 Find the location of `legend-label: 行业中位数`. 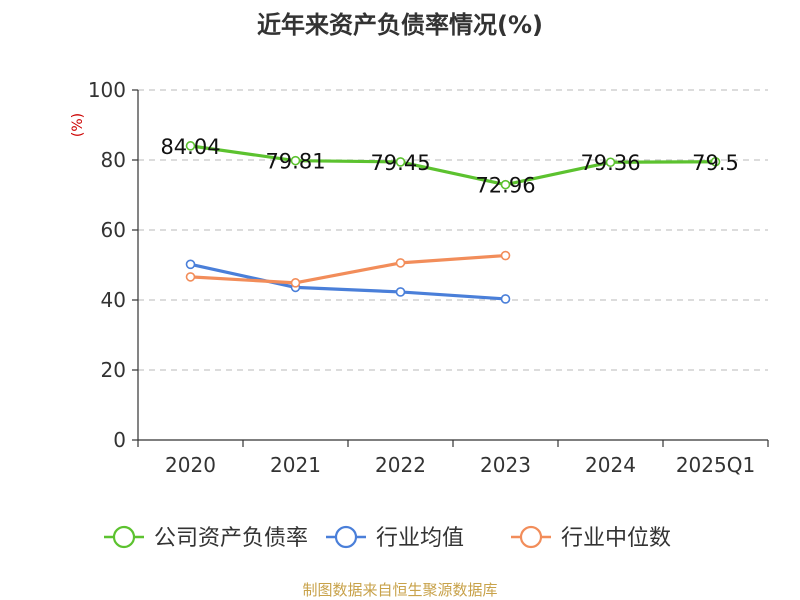

legend-label: 行业中位数 is located at coordinates (616, 538).